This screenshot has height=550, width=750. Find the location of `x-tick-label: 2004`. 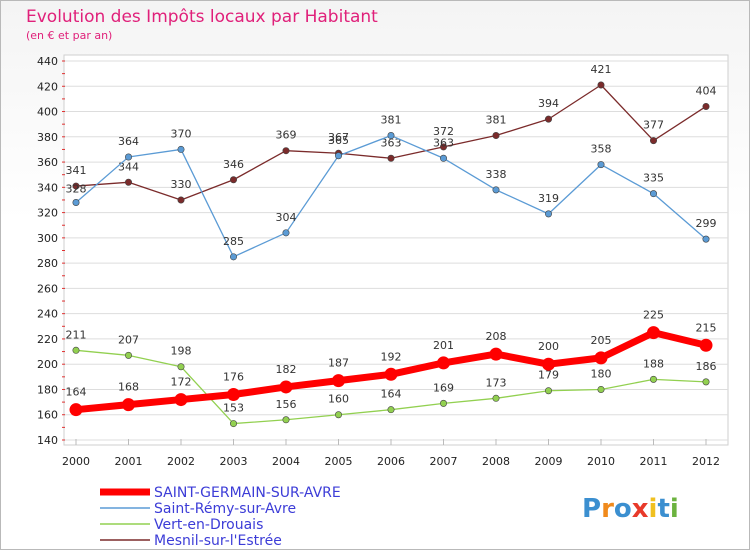

x-tick-label: 2004 is located at coordinates (286, 461).